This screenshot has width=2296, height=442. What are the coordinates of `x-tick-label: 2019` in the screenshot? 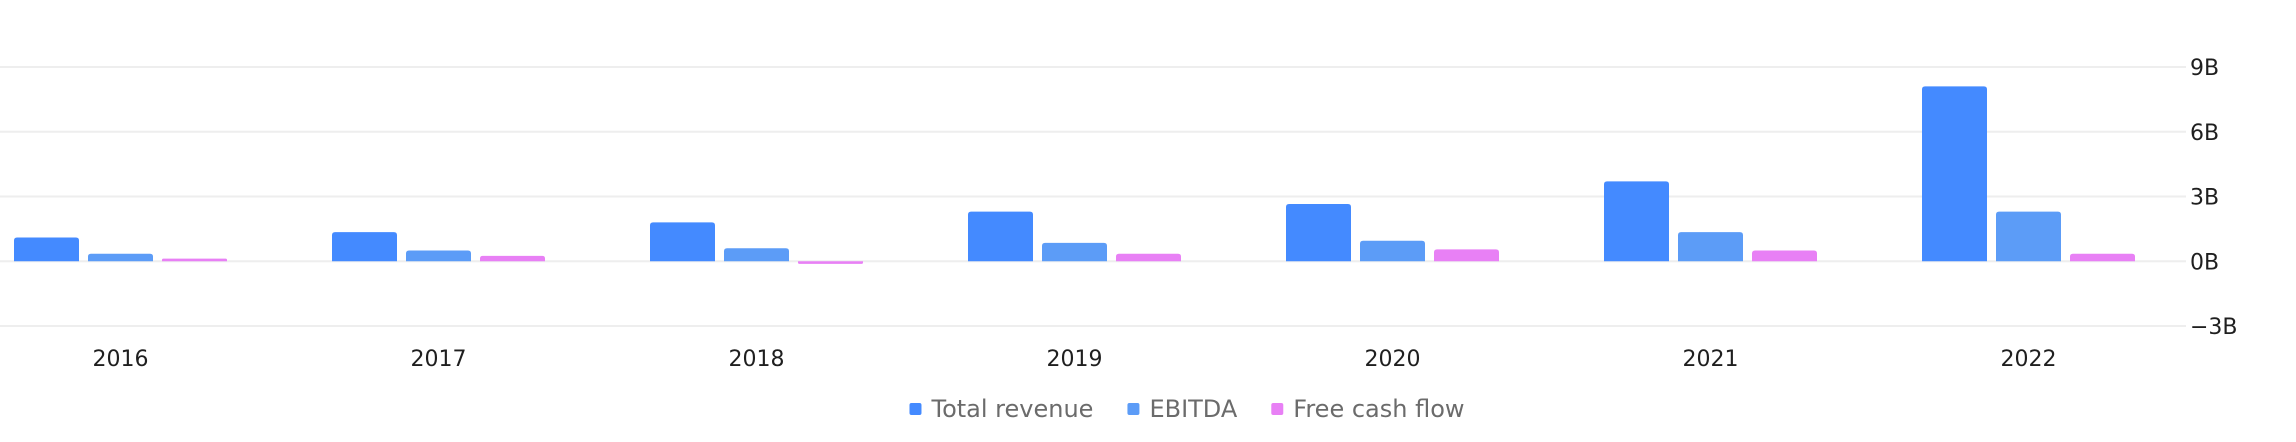 It's located at (1075, 359).